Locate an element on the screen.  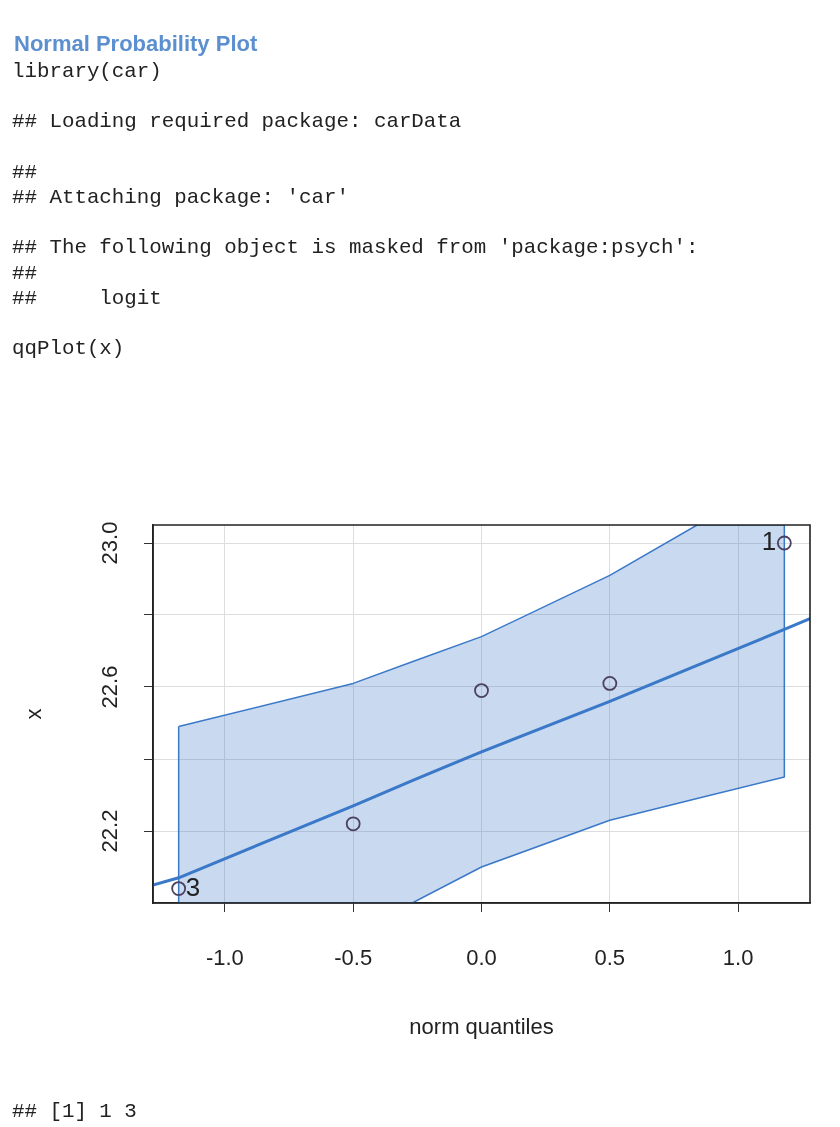
y-axis-title: x is located at coordinates (34, 714).